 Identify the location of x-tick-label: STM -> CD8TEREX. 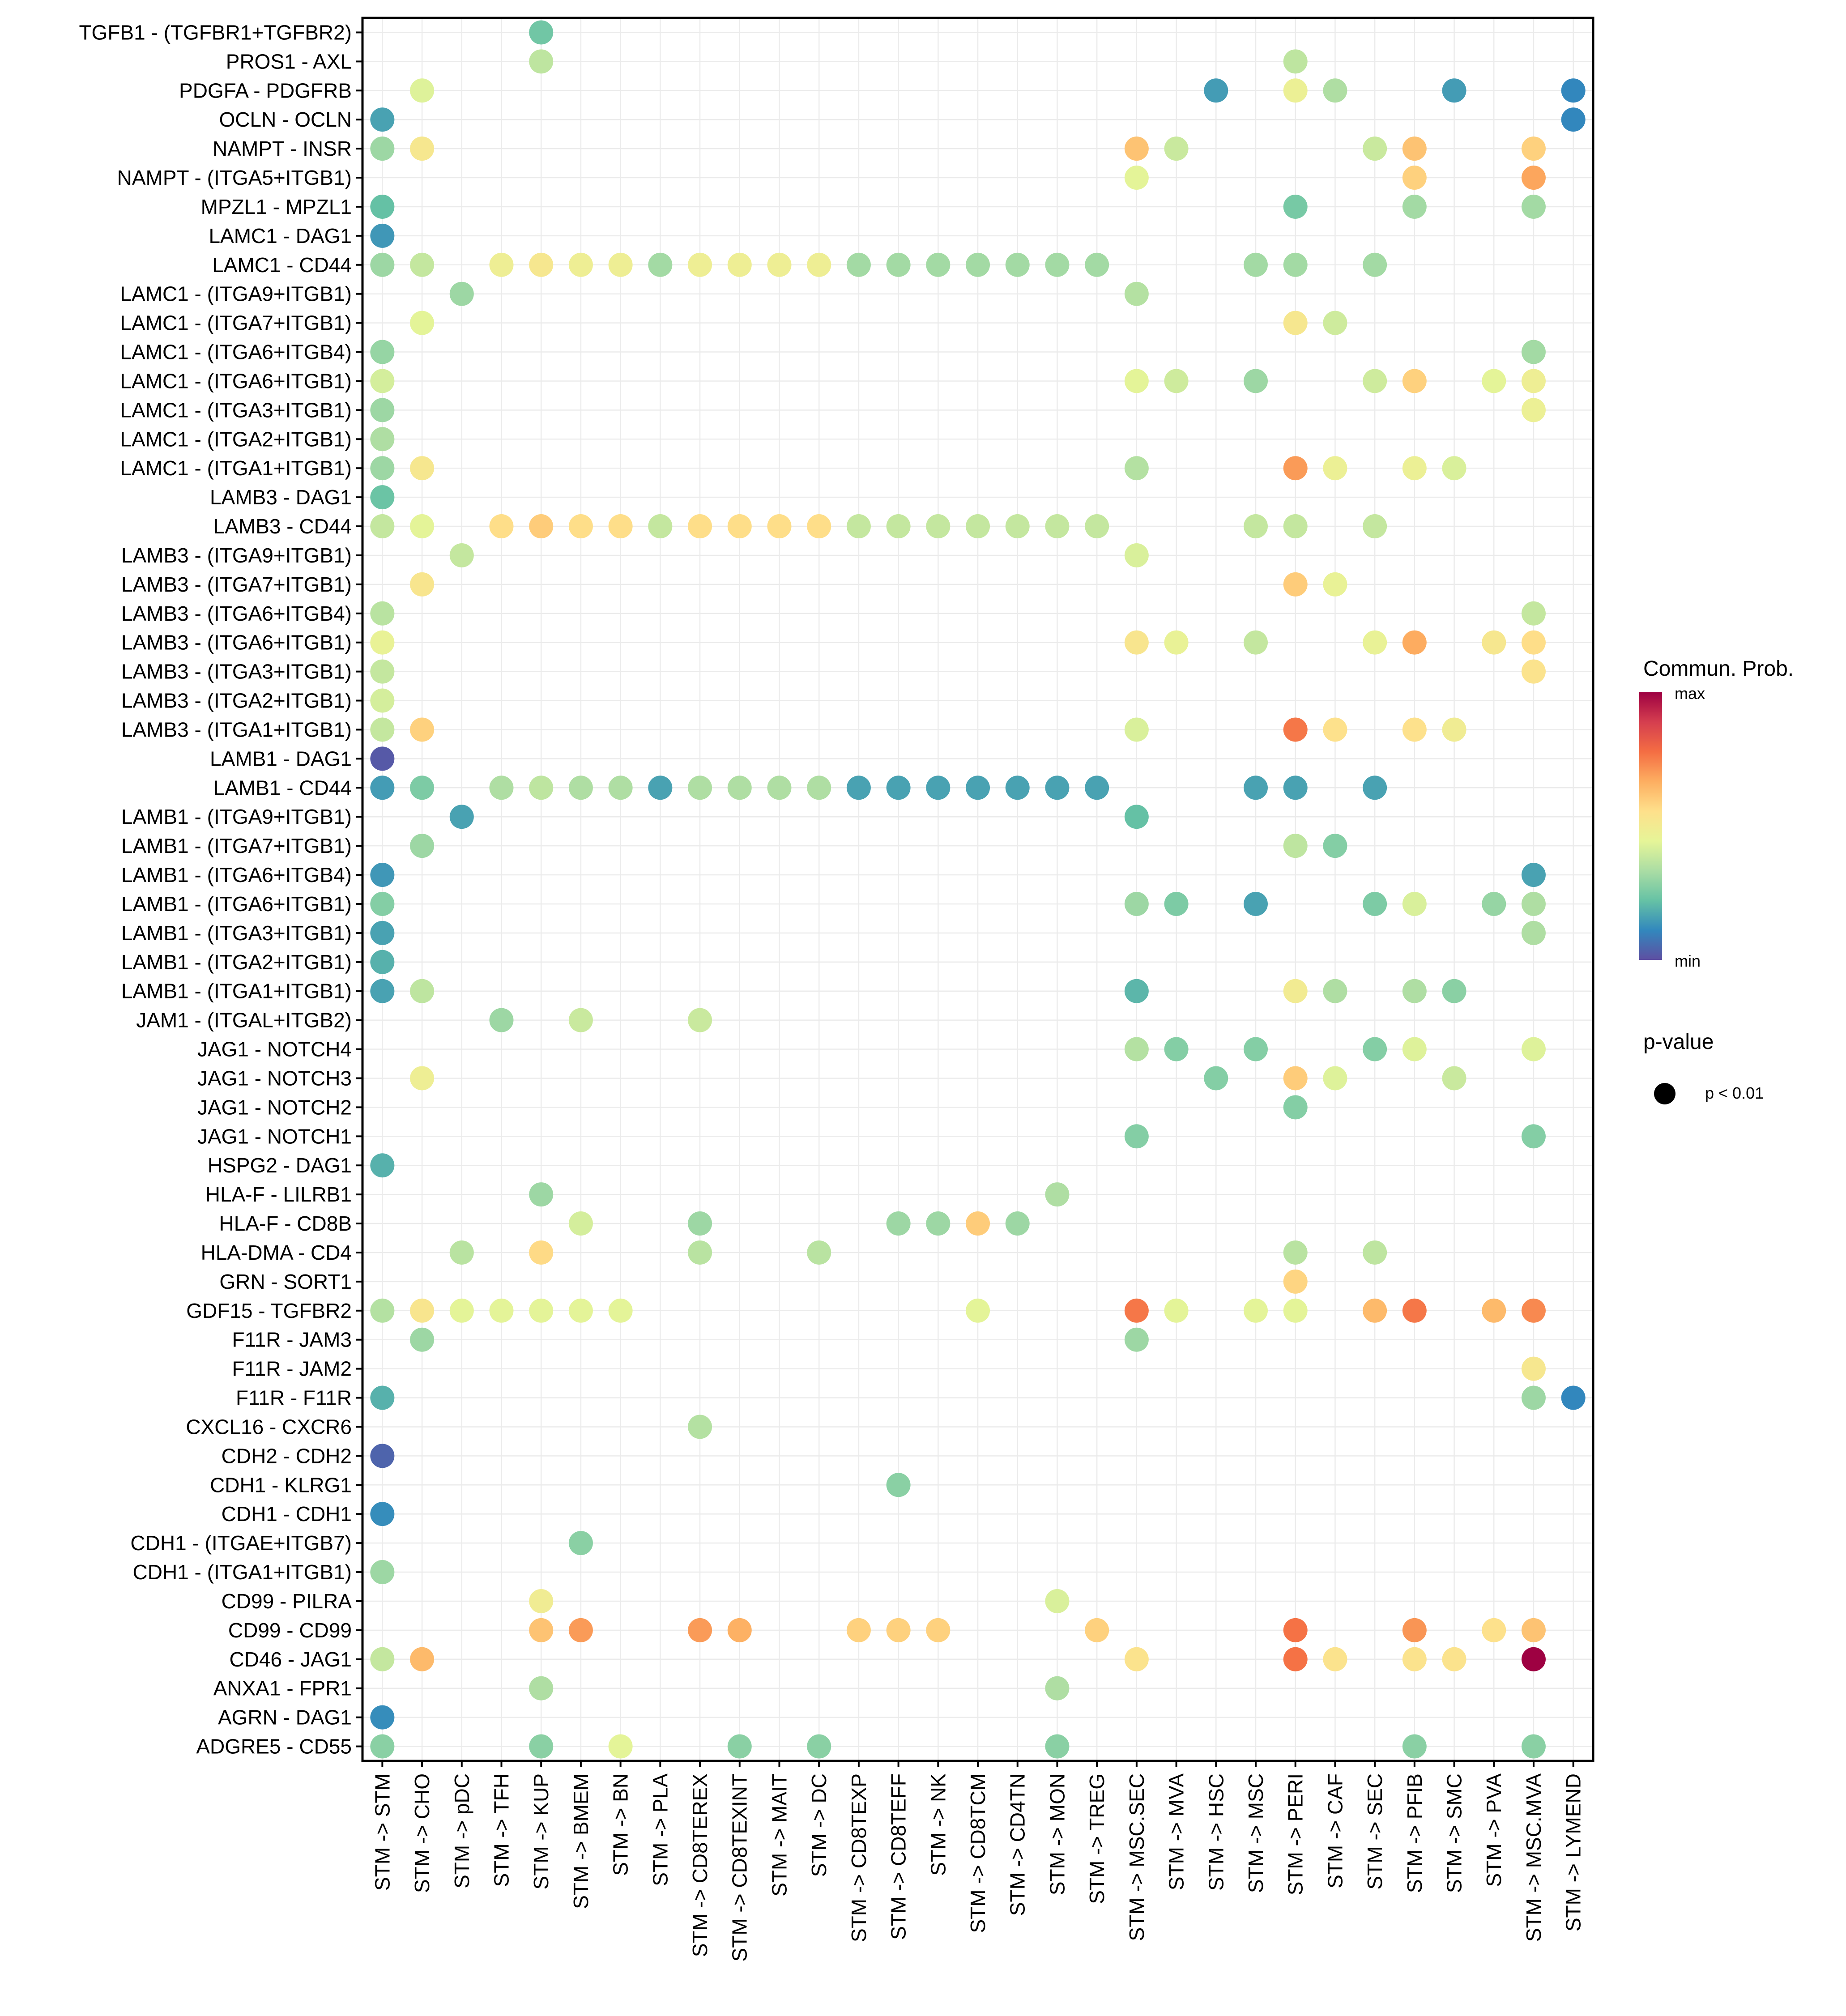
(700, 1865).